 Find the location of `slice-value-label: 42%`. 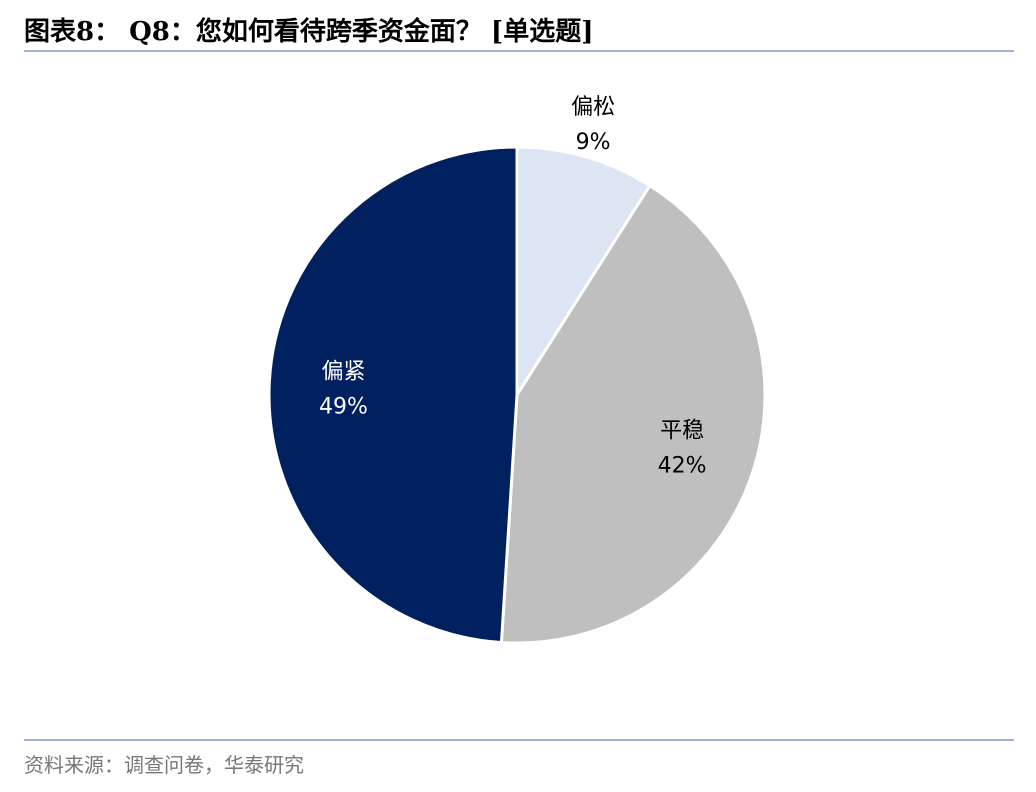

slice-value-label: 42% is located at coordinates (682, 466).